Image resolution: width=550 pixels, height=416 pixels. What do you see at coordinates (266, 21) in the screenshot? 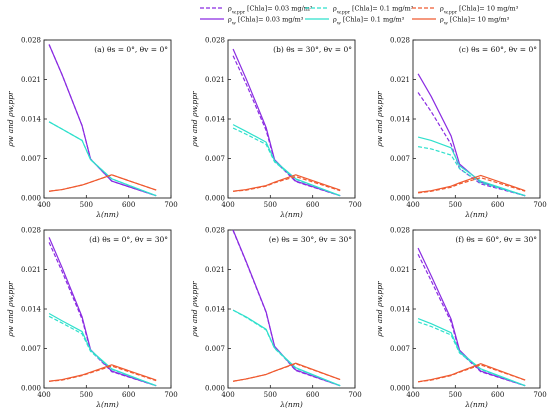
I see `legend-label: ρw [Chla]= 0.03 mg/m³` at bounding box center [266, 21].